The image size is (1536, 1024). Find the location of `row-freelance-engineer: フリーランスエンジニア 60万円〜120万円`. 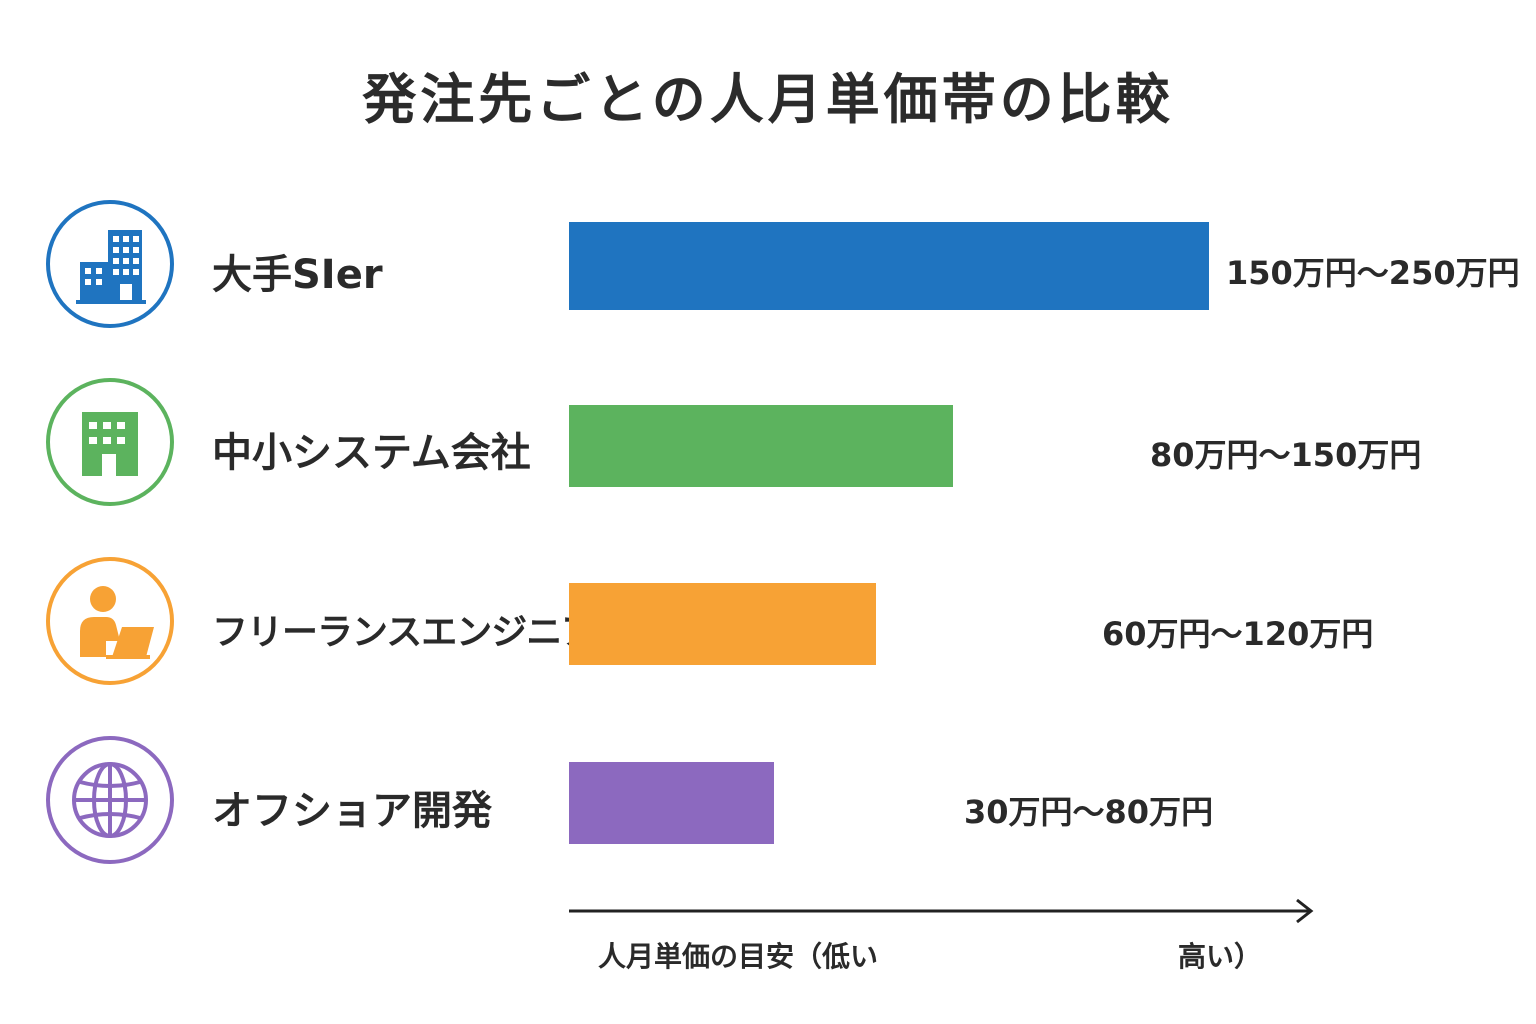

row-freelance-engineer: フリーランスエンジニア 60万円〜120万円 is located at coordinates (768, 626).